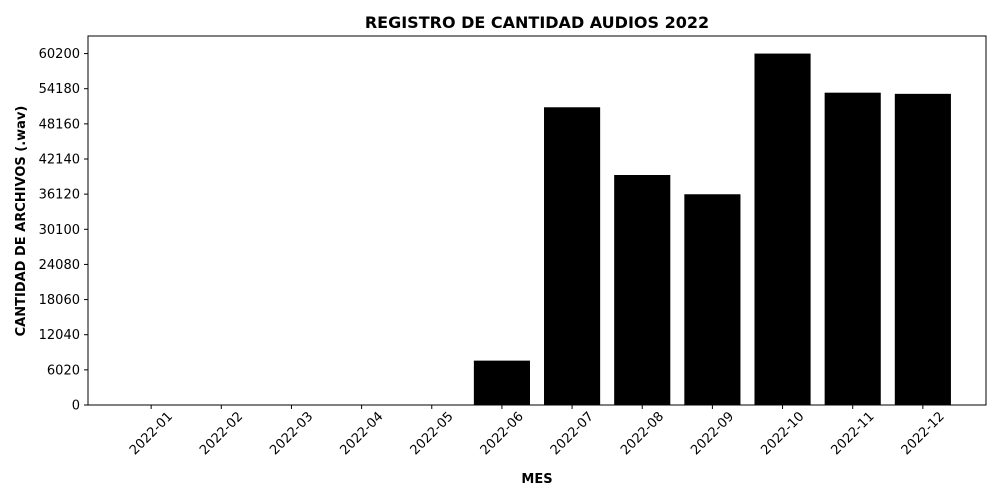 The height and width of the screenshot is (500, 1000). Describe the element at coordinates (21, 221) in the screenshot. I see `y-axis-label: CANTIDAD DE ARCHIVOS (.wav)` at that location.